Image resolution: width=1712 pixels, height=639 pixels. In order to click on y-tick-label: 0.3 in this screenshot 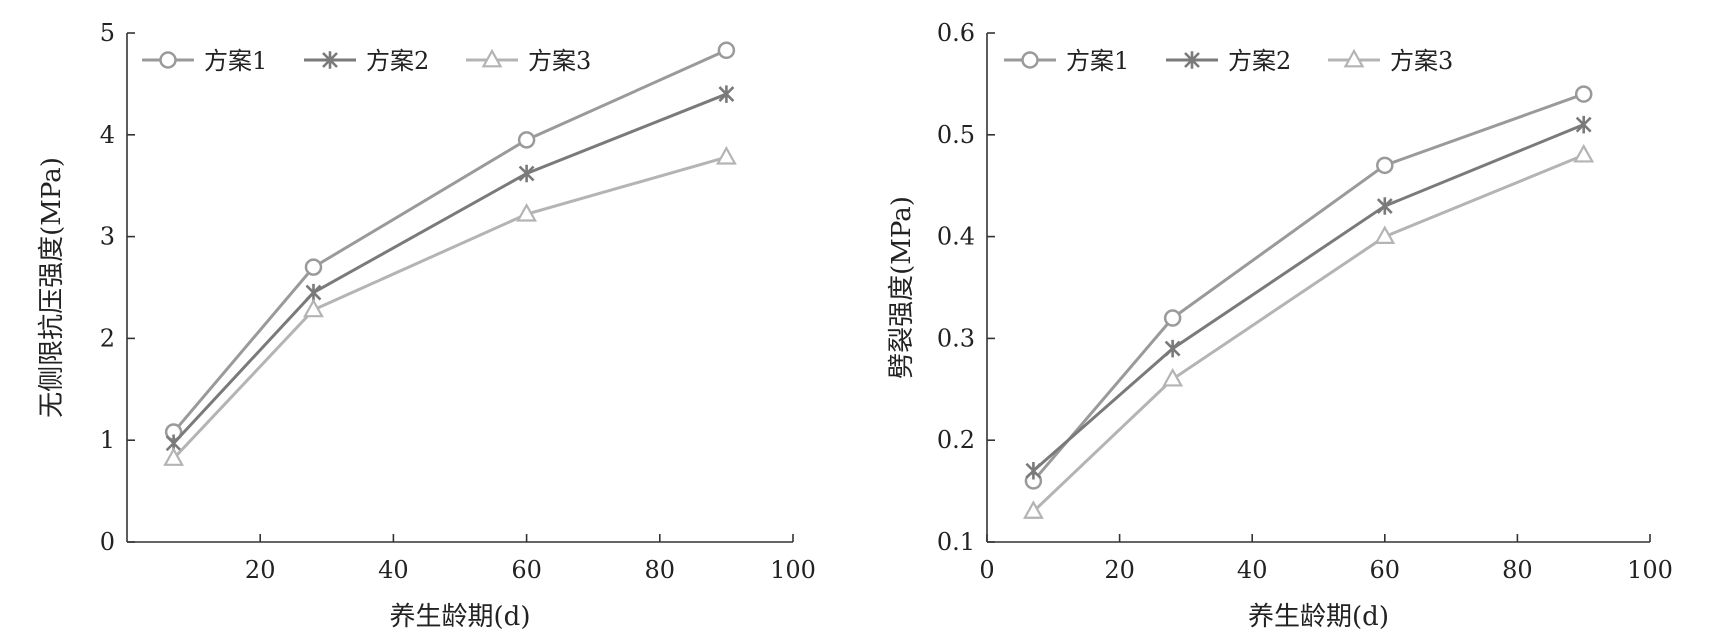, I will do `click(956, 338)`.